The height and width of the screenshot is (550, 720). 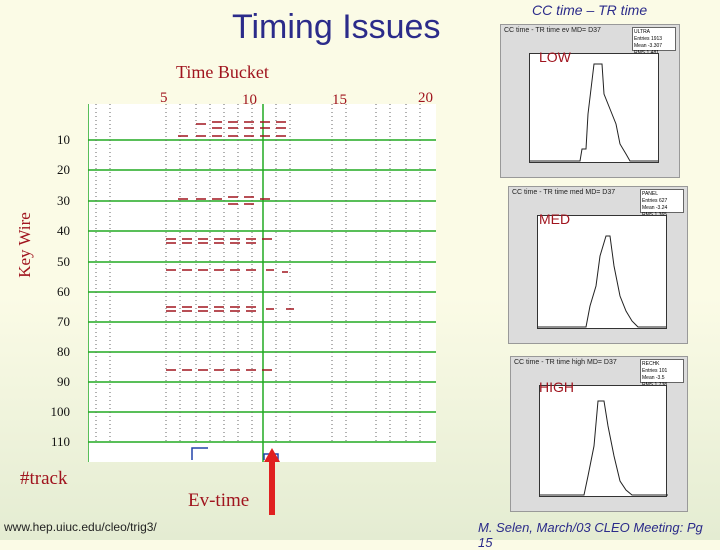 I want to click on y-tick-10: 10, so click(x=63, y=139).